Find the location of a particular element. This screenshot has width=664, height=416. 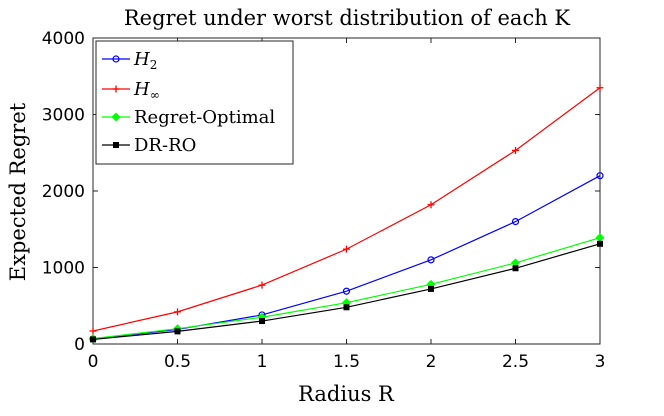

x-axis-label: Radius R is located at coordinates (346, 394).